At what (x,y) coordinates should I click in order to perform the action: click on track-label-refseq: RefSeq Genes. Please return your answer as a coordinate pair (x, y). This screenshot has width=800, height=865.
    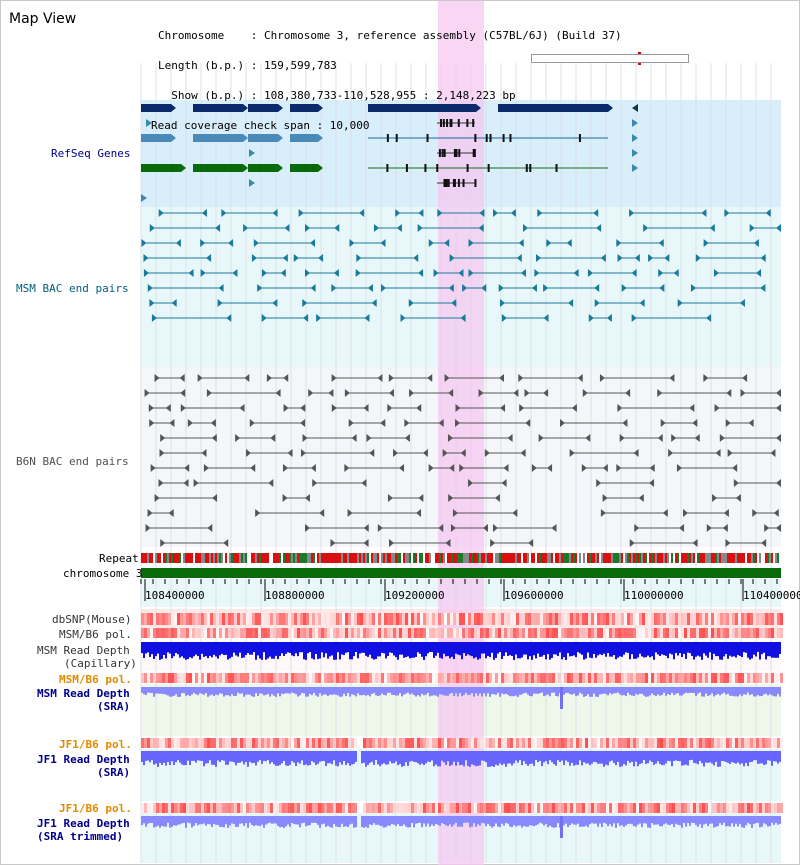
    Looking at the image, I should click on (91, 153).